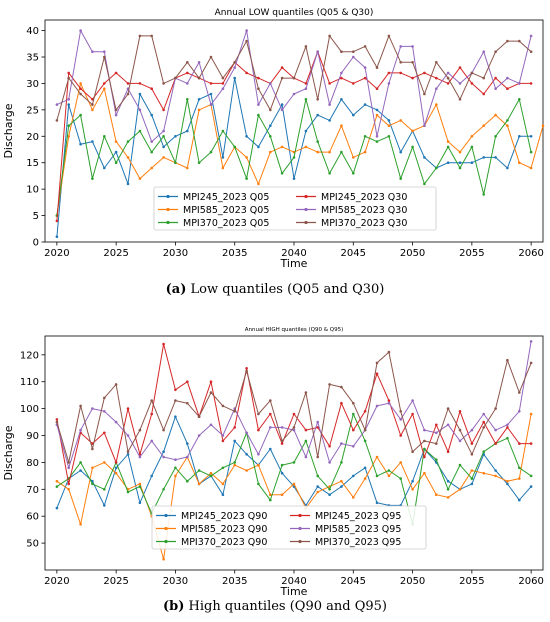  I want to click on y-tick-label: 15, so click(32, 163).